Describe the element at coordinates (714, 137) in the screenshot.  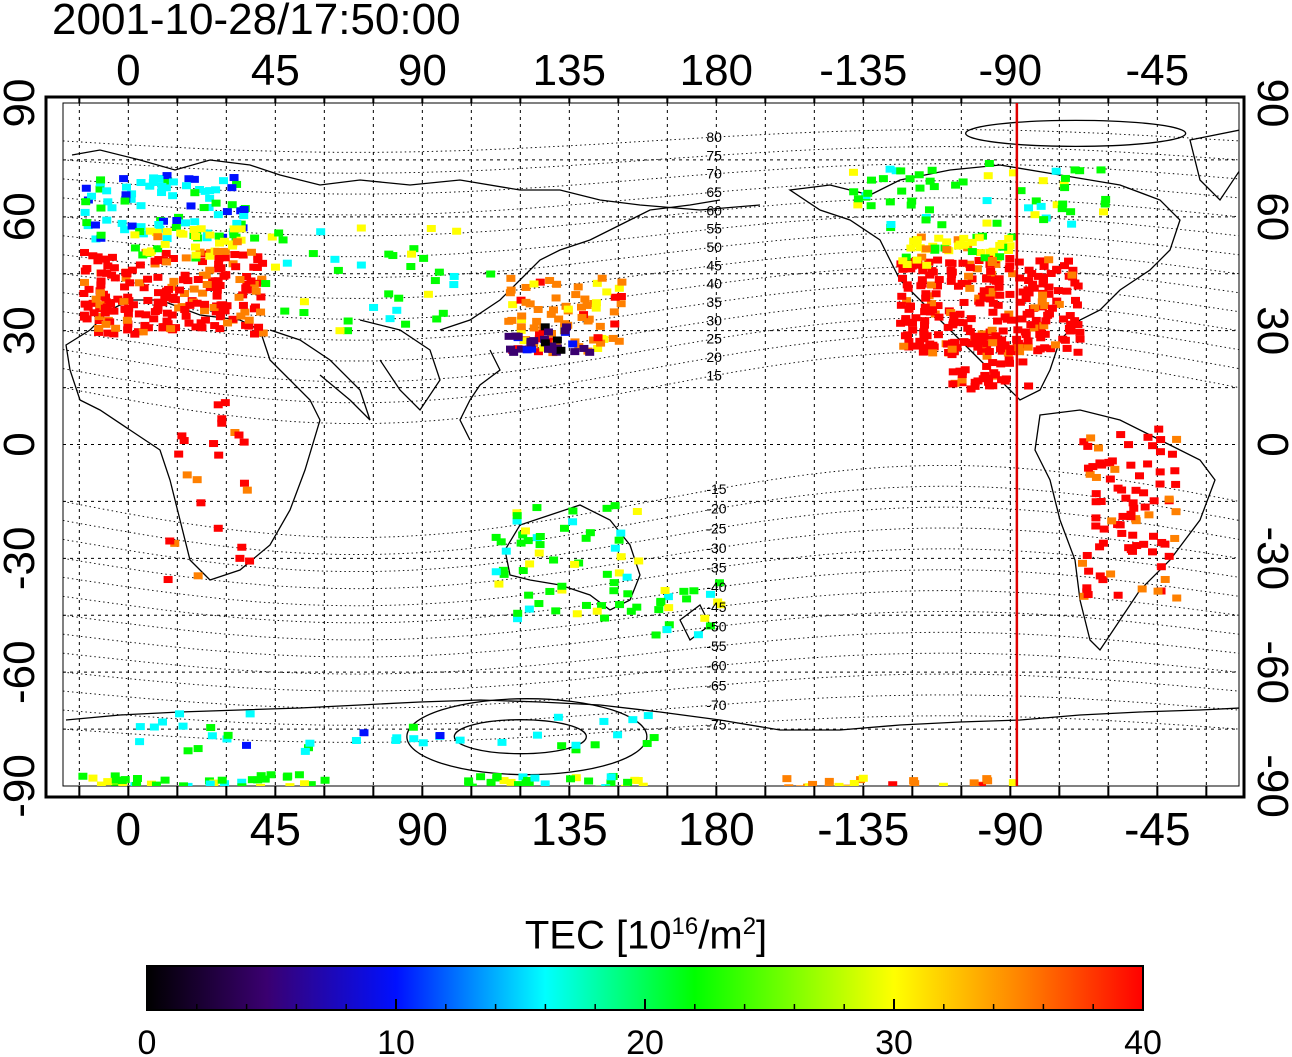
I see `mag-lat-label: 80` at that location.